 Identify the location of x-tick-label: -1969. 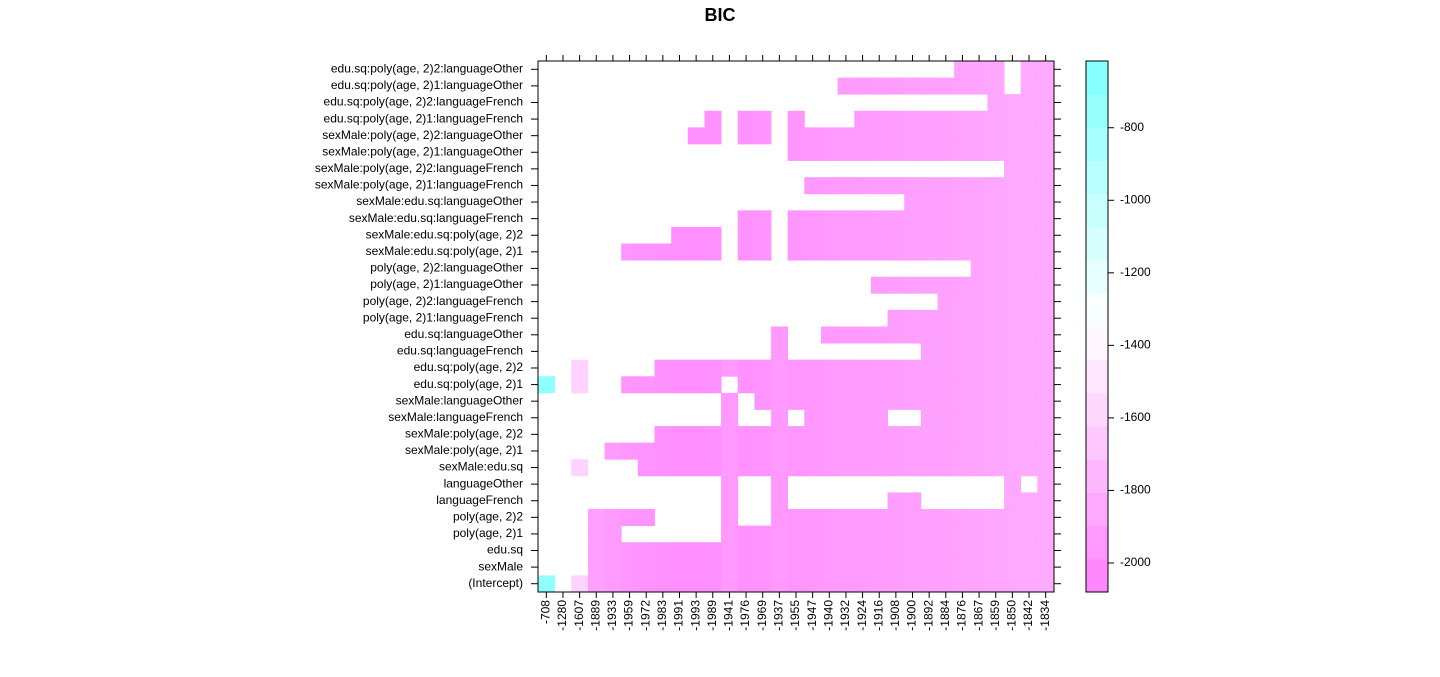
(762, 615).